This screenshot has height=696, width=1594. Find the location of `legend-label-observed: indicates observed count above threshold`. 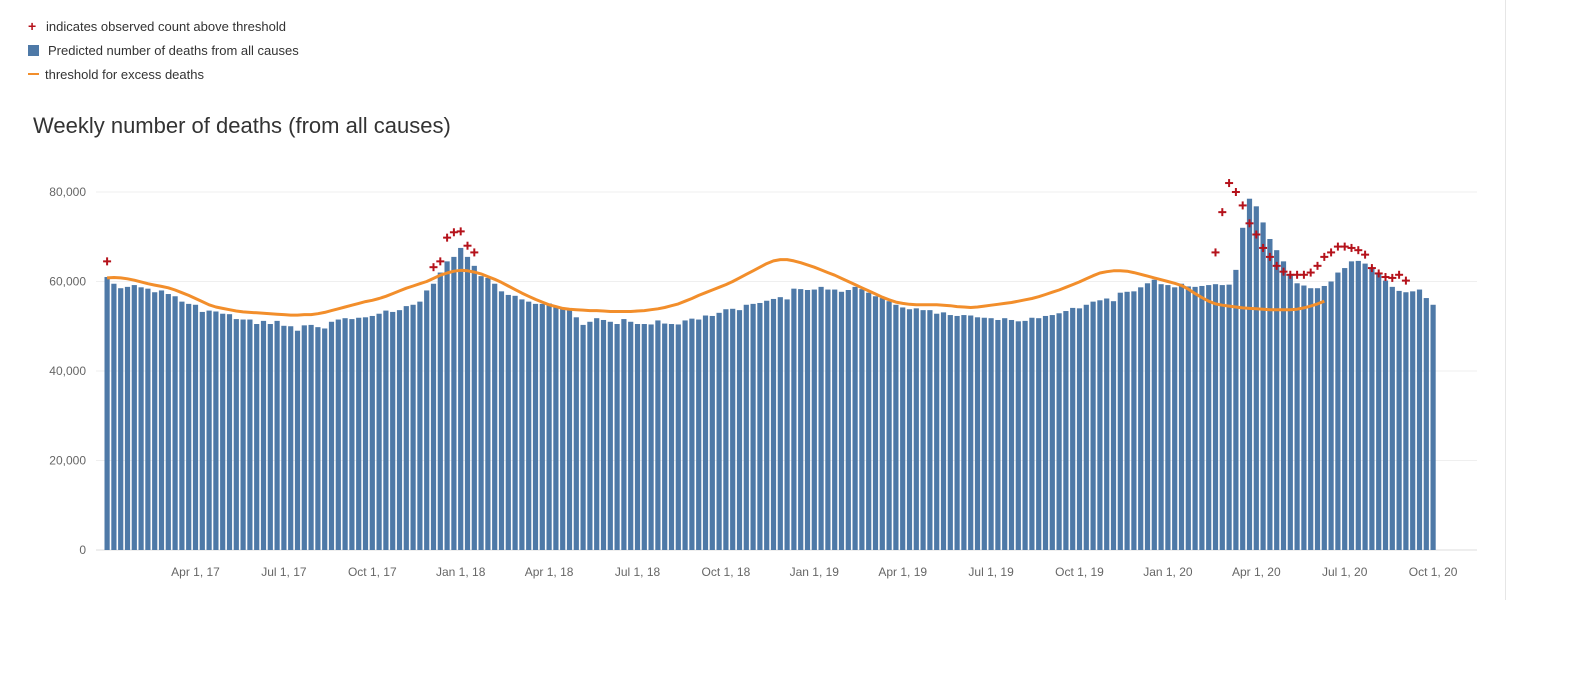

legend-label-observed: indicates observed count above threshold is located at coordinates (166, 26).